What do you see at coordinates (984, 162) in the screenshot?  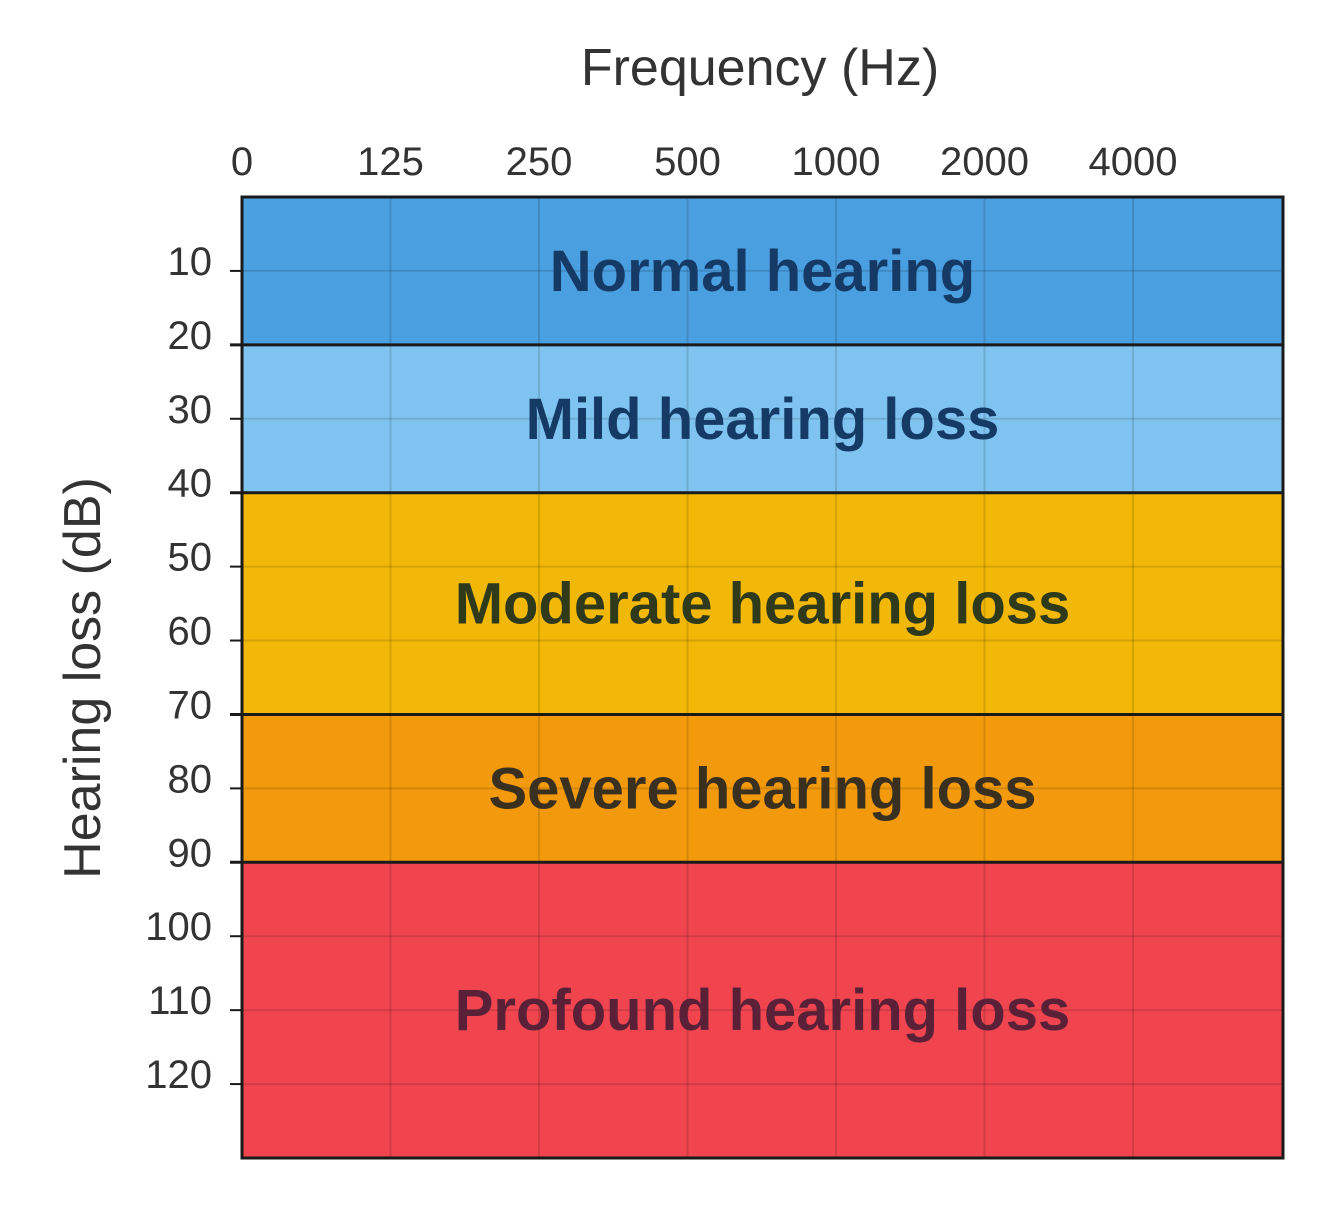 I see `x-tick-label: 2000` at bounding box center [984, 162].